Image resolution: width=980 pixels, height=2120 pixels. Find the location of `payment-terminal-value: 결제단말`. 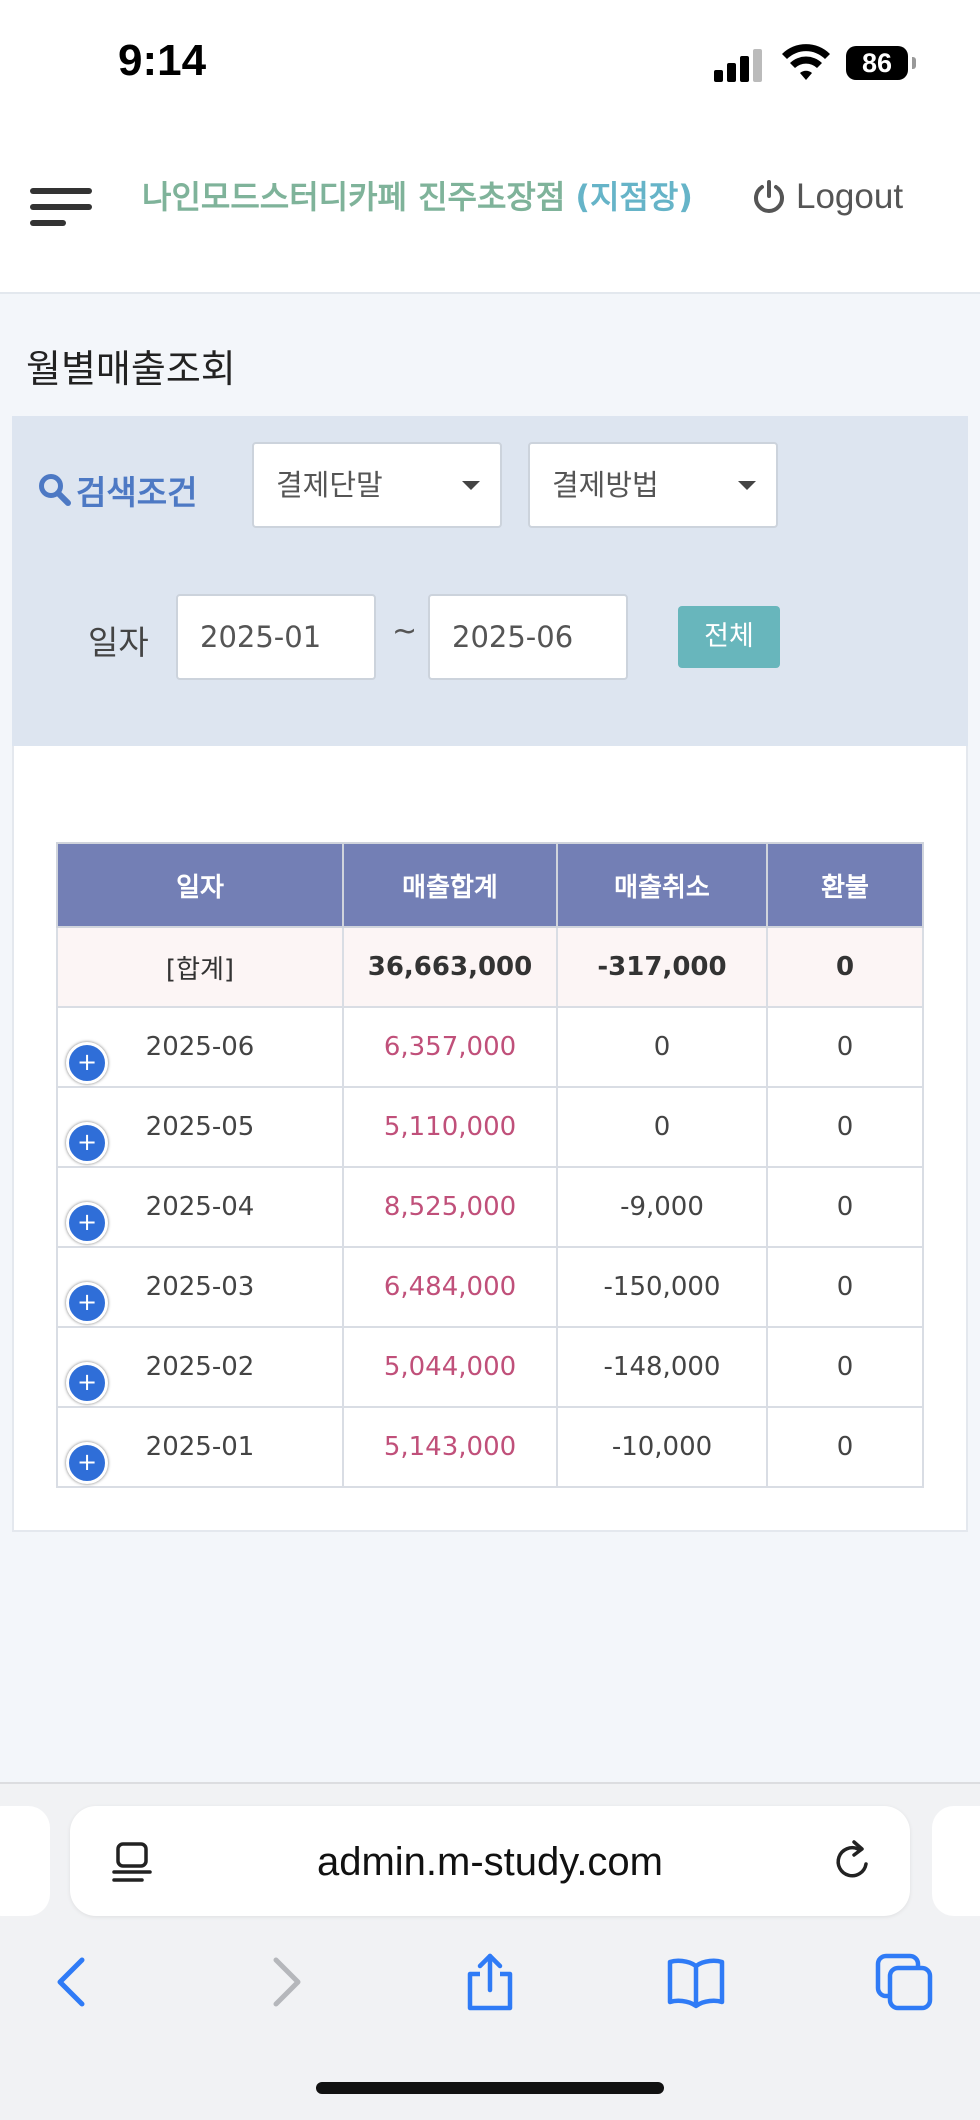

payment-terminal-value: 결제단말 is located at coordinates (329, 485).